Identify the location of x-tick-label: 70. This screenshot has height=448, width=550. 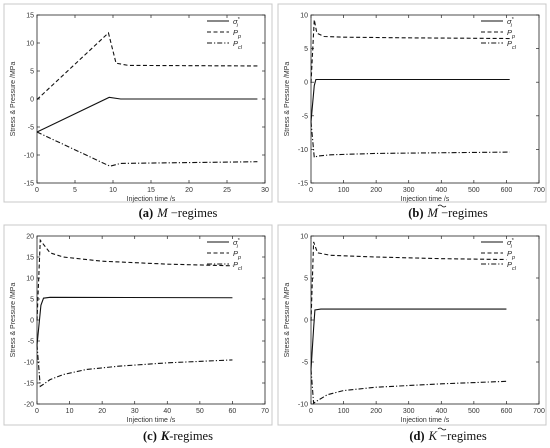
(265, 411).